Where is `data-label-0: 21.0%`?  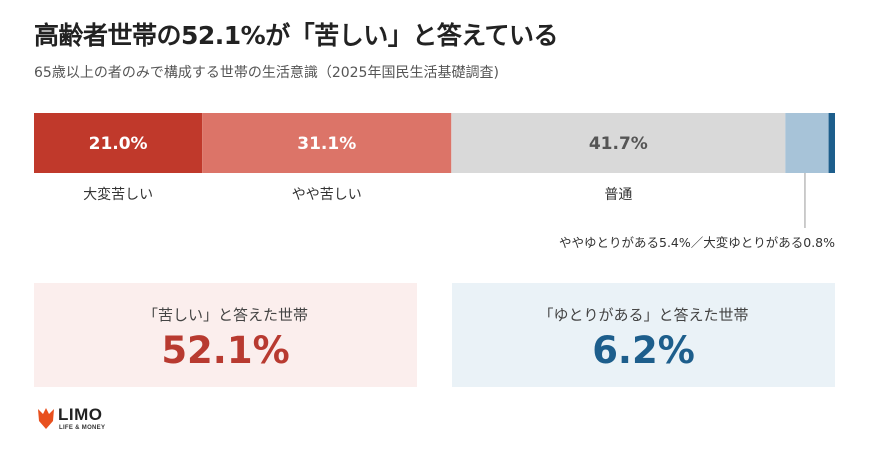 data-label-0: 21.0% is located at coordinates (118, 144).